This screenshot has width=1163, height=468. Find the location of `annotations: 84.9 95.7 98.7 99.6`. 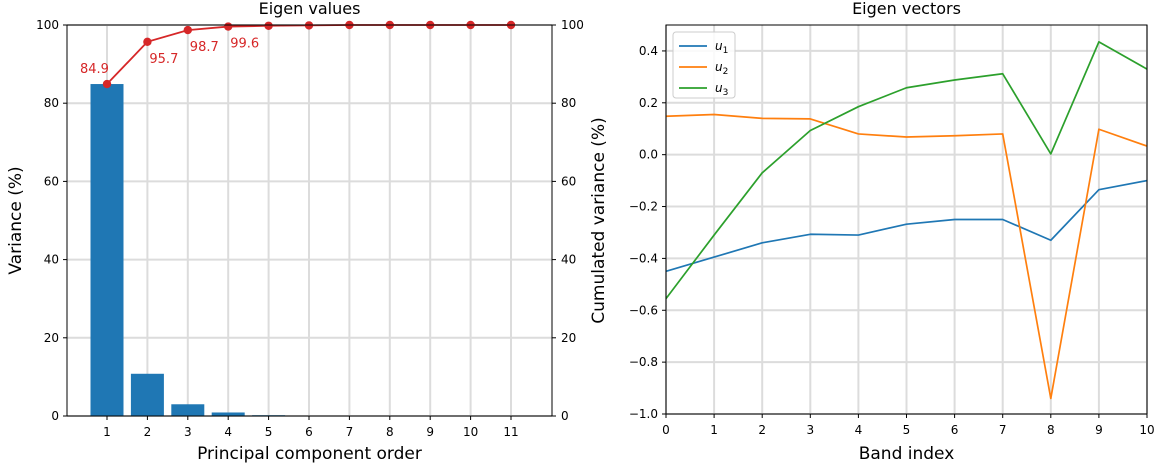

annotations: 84.9 95.7 98.7 99.6 is located at coordinates (169, 57).